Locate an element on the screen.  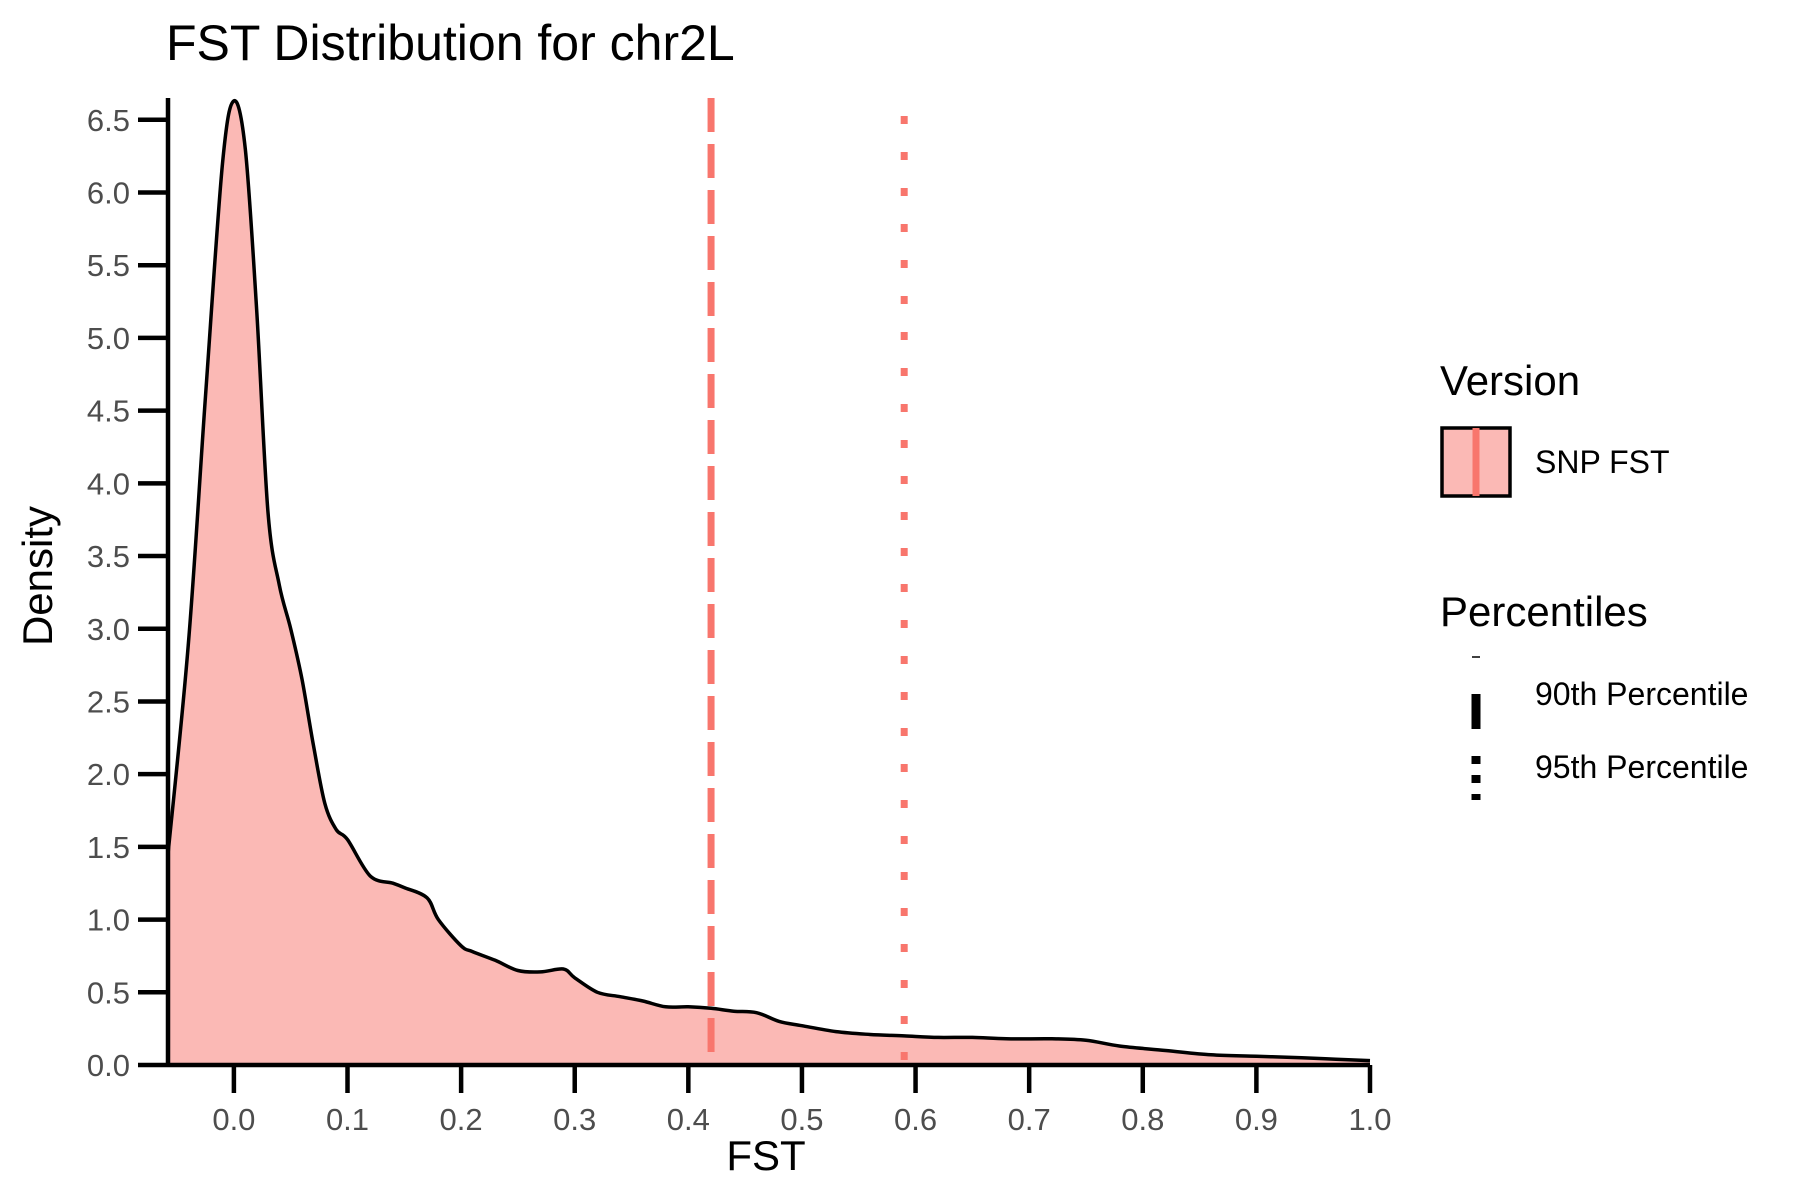
y-tick-label-7: 3.5 is located at coordinates (108, 556).